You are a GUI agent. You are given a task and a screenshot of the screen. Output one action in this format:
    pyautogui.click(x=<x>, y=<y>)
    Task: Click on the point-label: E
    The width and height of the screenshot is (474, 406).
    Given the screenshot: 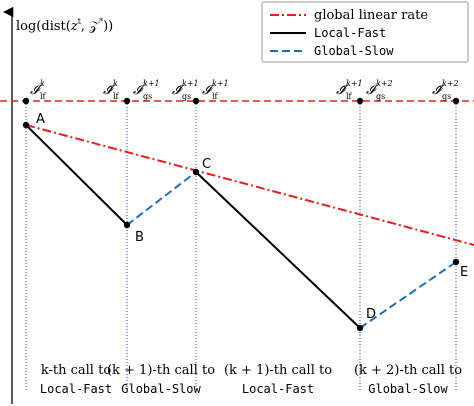 What is the action you would take?
    pyautogui.click(x=464, y=272)
    